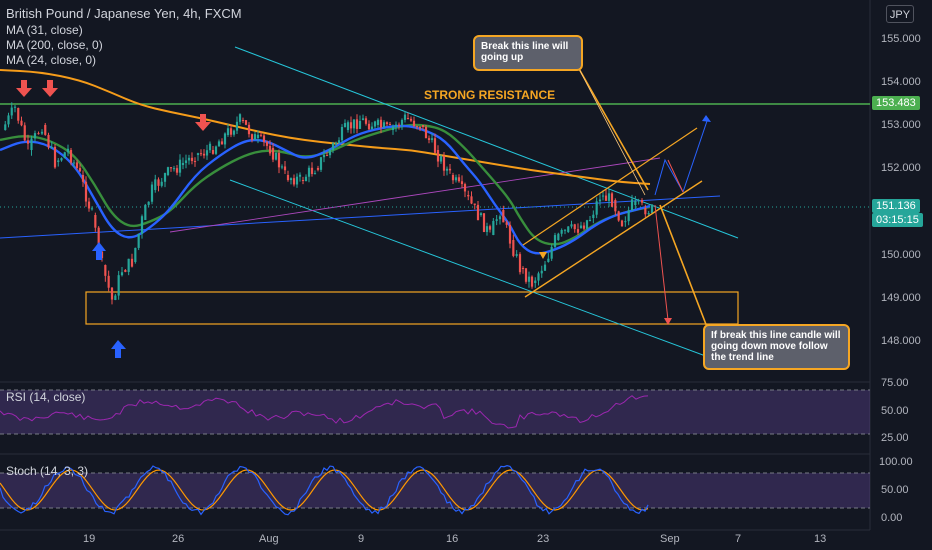 This screenshot has height=550, width=932. I want to click on currency-button: JPY, so click(900, 14).